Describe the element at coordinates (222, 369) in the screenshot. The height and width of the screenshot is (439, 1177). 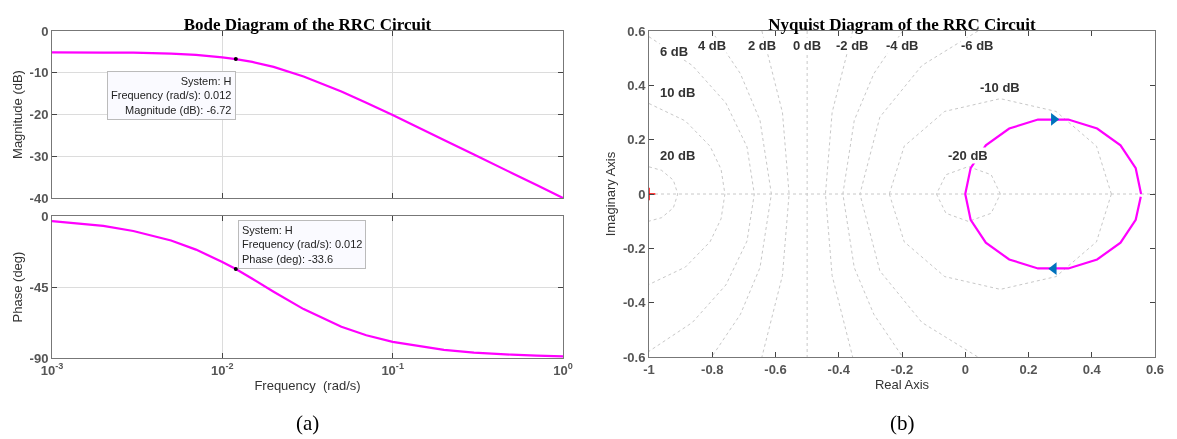
I see `x-tick-label: 10$^{-2}$` at that location.